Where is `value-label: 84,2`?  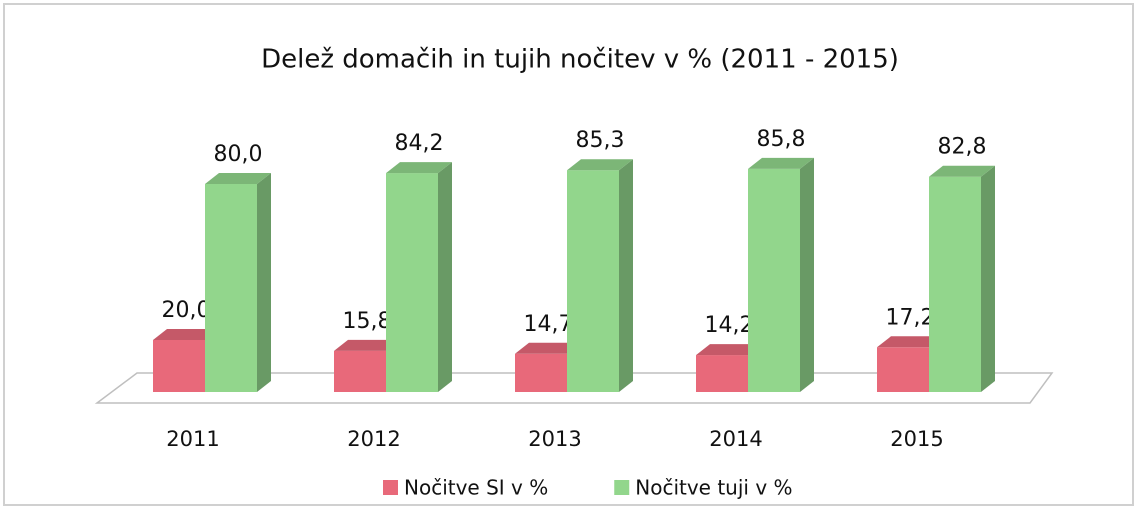 value-label: 84,2 is located at coordinates (419, 143).